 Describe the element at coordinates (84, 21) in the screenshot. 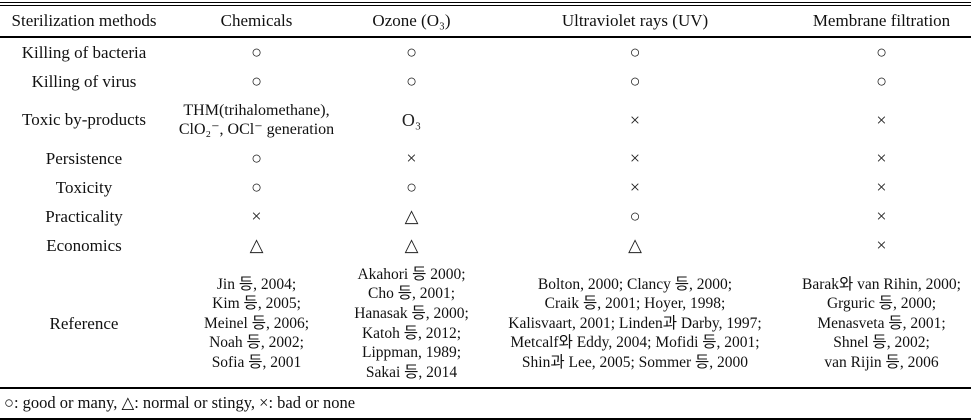

I see `column-header-sterilization-methods: Sterilization methods` at that location.